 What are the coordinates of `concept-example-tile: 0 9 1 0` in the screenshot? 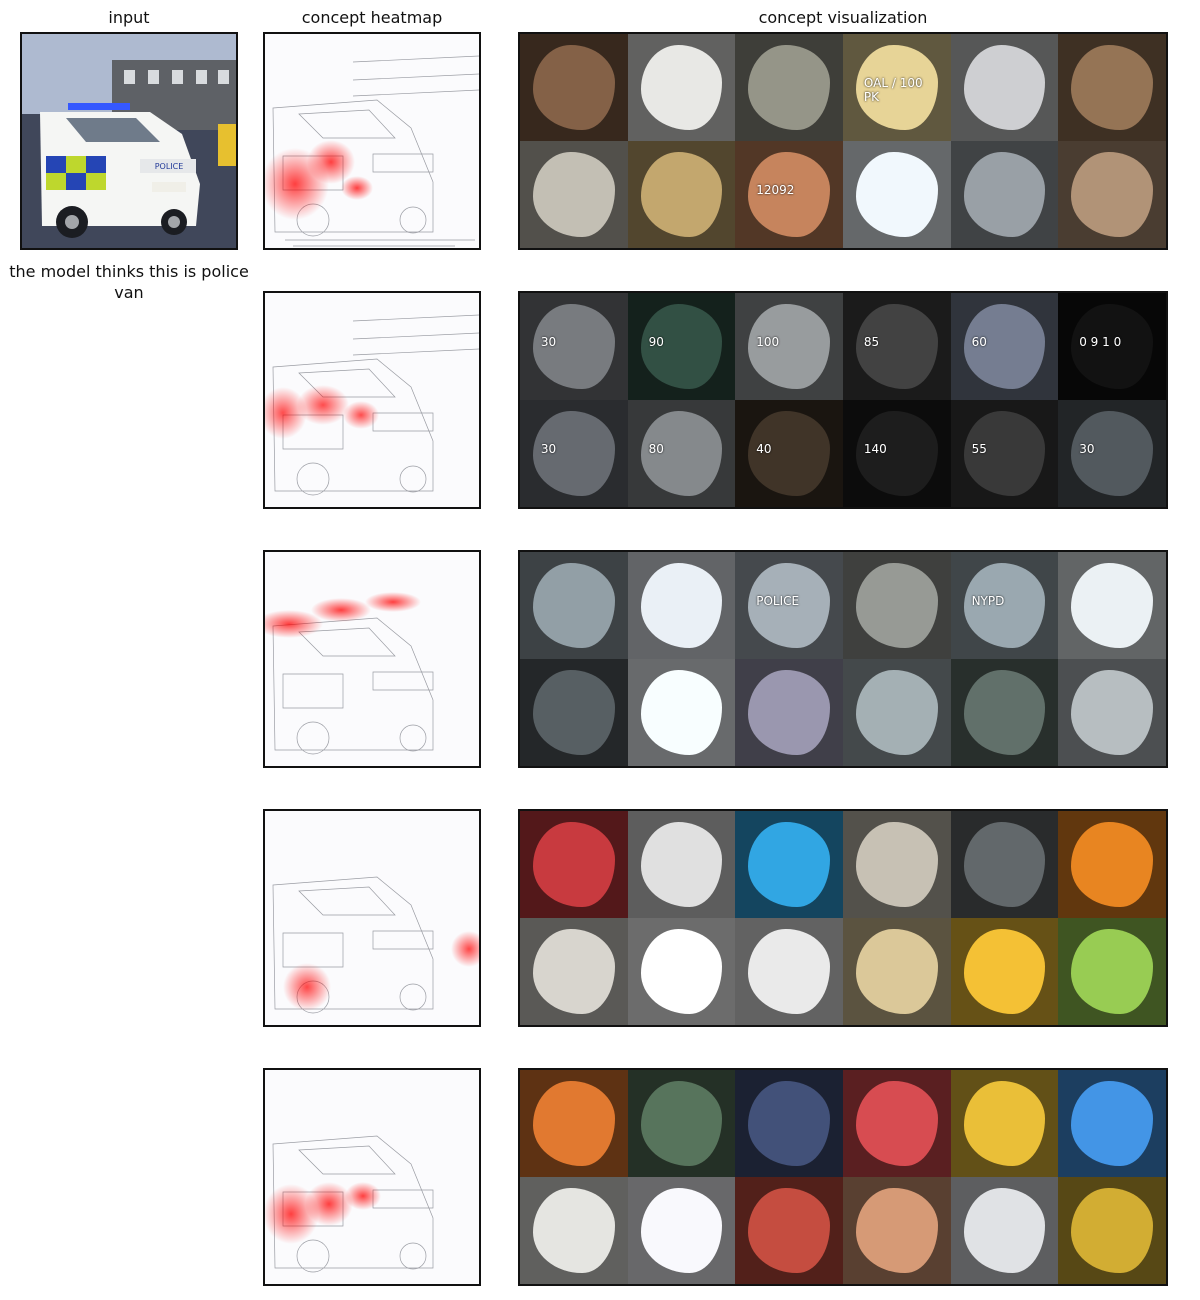 It's located at (1112, 346).